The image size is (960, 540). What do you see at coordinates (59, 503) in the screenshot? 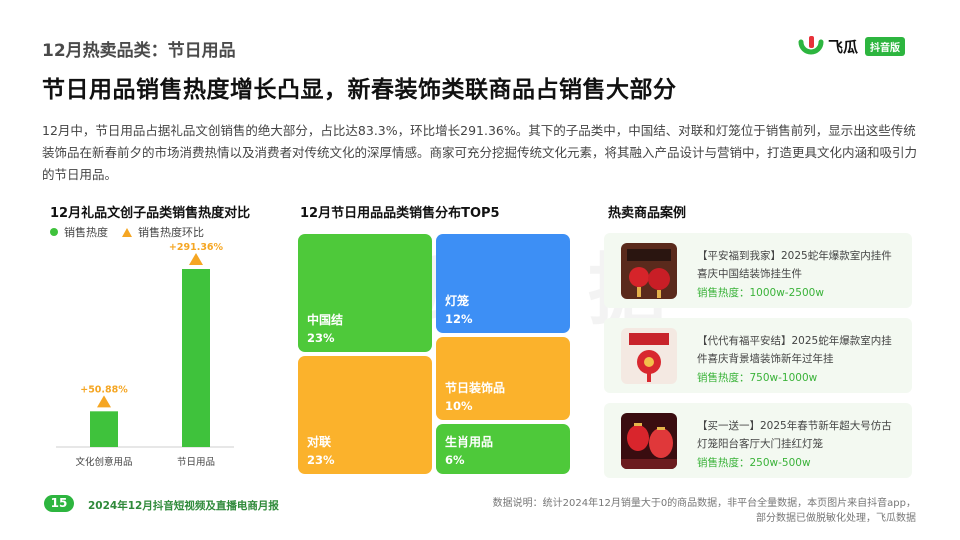
I see `page-number: 15` at bounding box center [59, 503].